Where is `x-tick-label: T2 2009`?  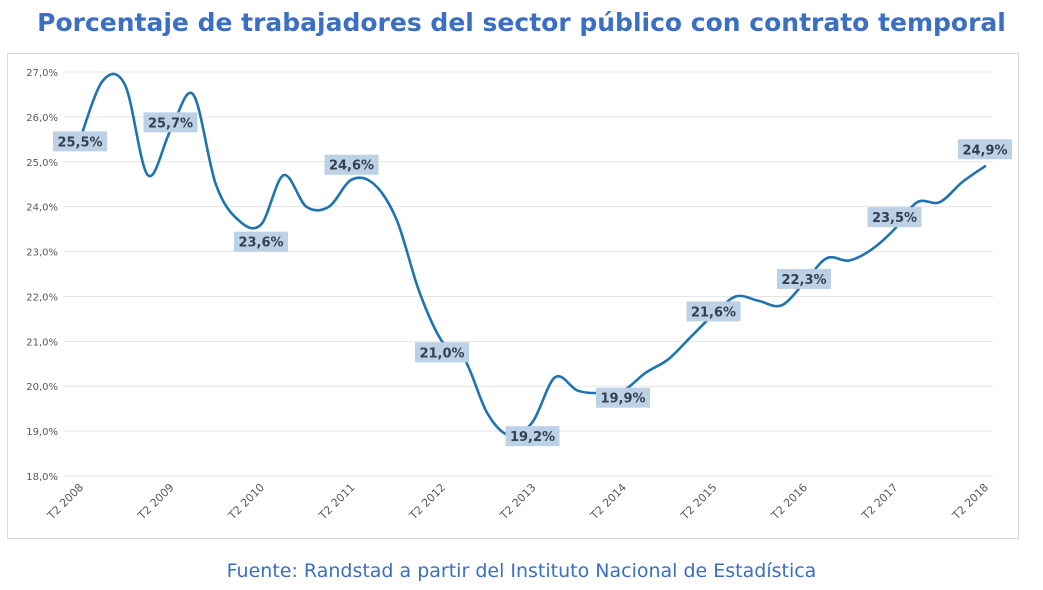
x-tick-label: T2 2009 is located at coordinates (156, 502).